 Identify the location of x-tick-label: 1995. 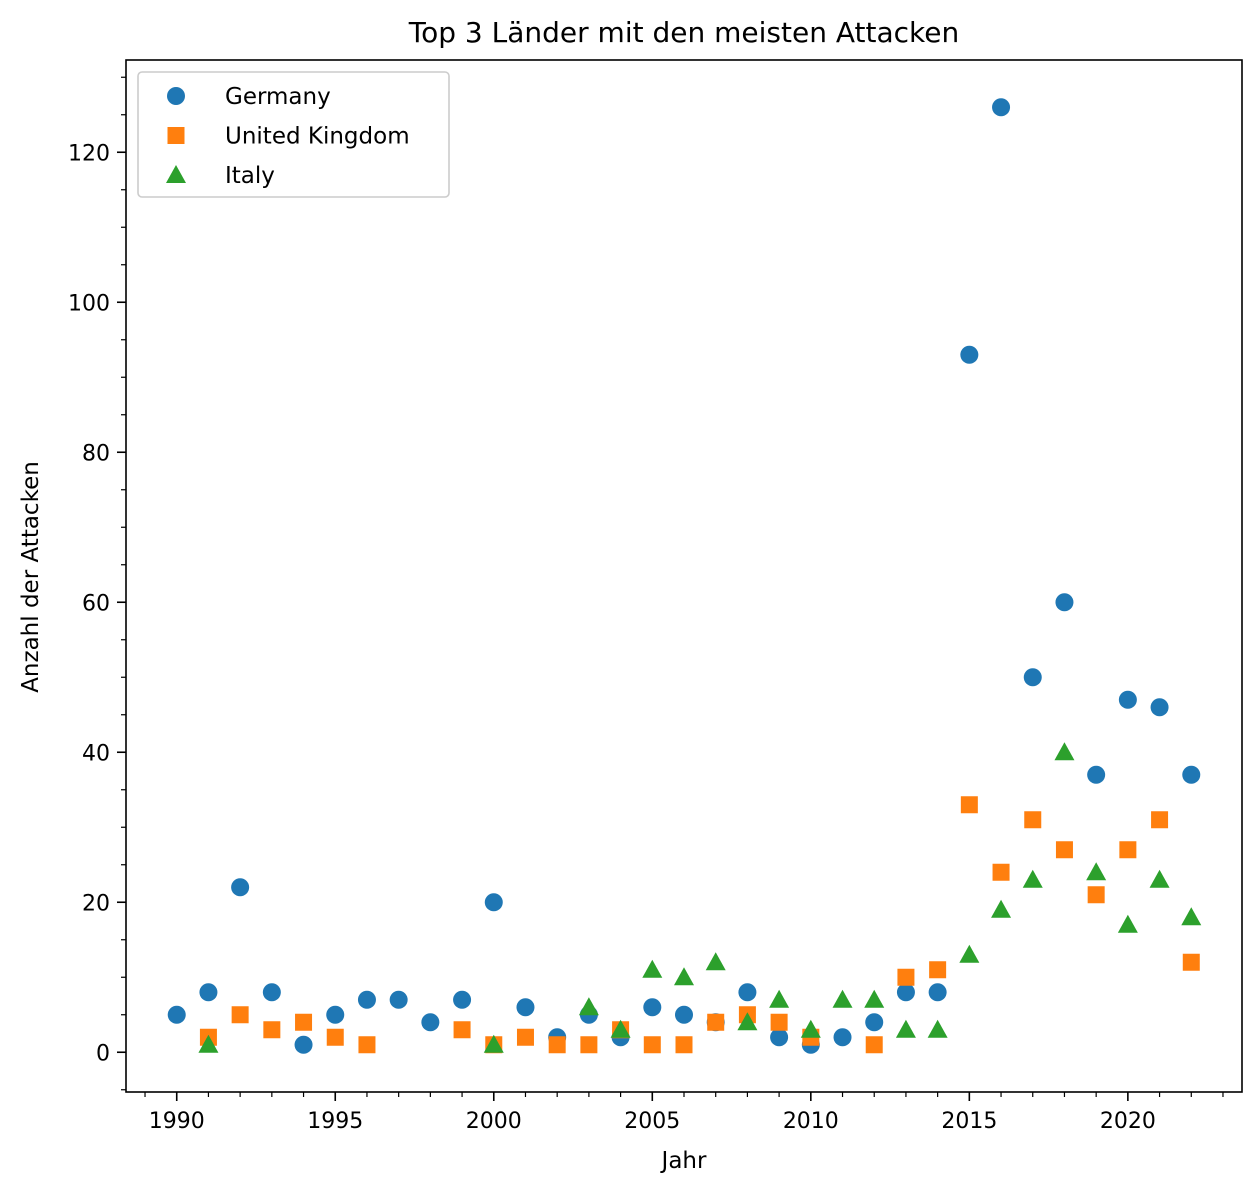
(335, 1121).